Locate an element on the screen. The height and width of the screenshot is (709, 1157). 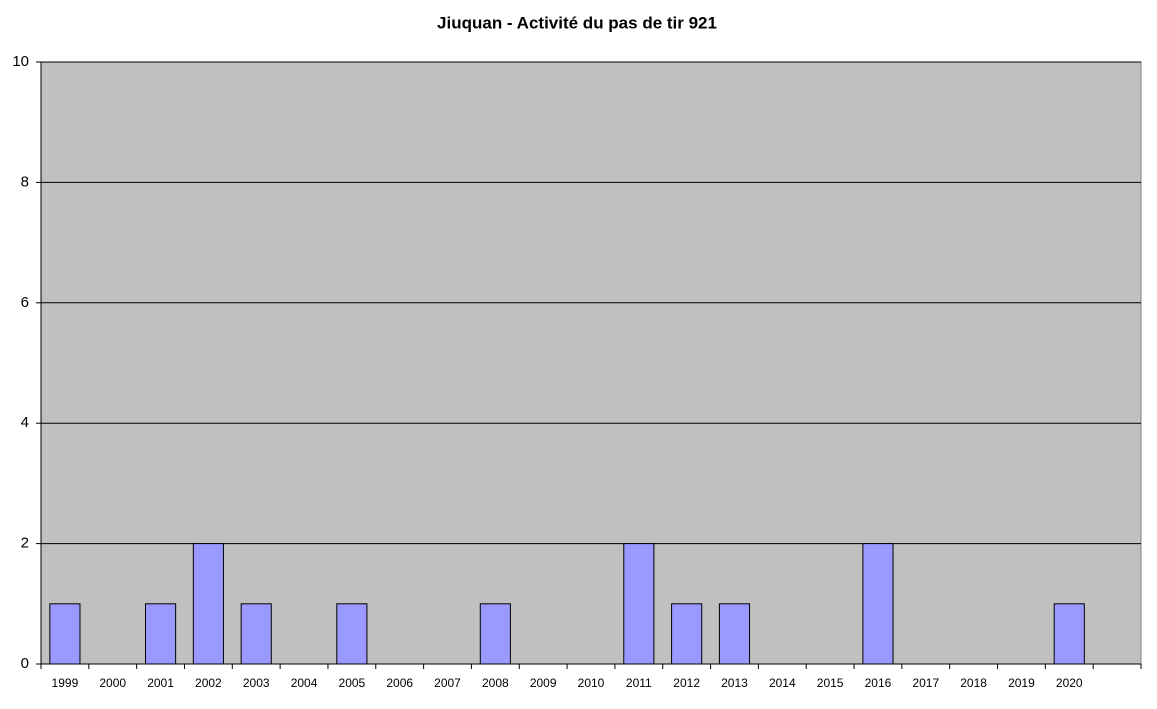
chart-title: Jiuquan - Activité du pas de tir 921 is located at coordinates (577, 22).